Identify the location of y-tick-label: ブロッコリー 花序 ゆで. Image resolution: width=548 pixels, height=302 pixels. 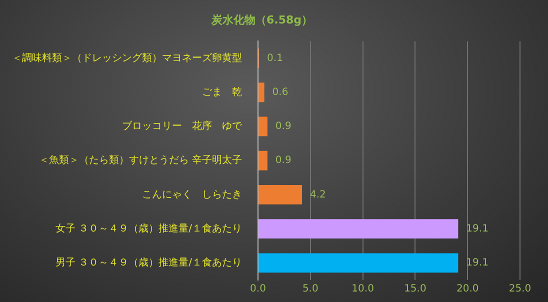
(182, 126).